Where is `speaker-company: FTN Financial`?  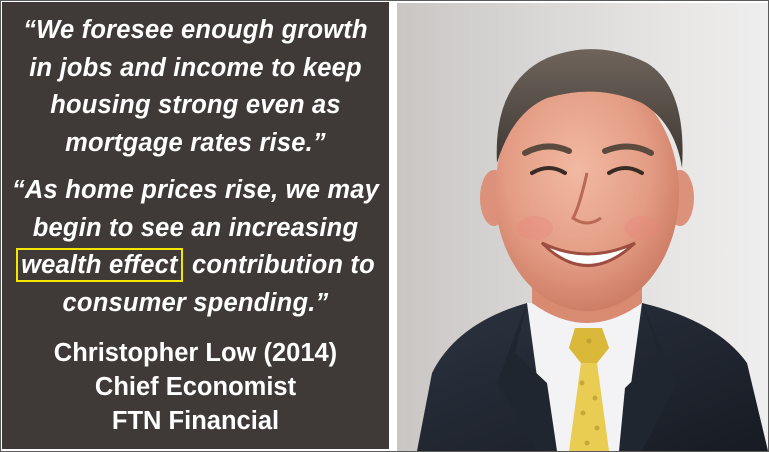
speaker-company: FTN Financial is located at coordinates (195, 421).